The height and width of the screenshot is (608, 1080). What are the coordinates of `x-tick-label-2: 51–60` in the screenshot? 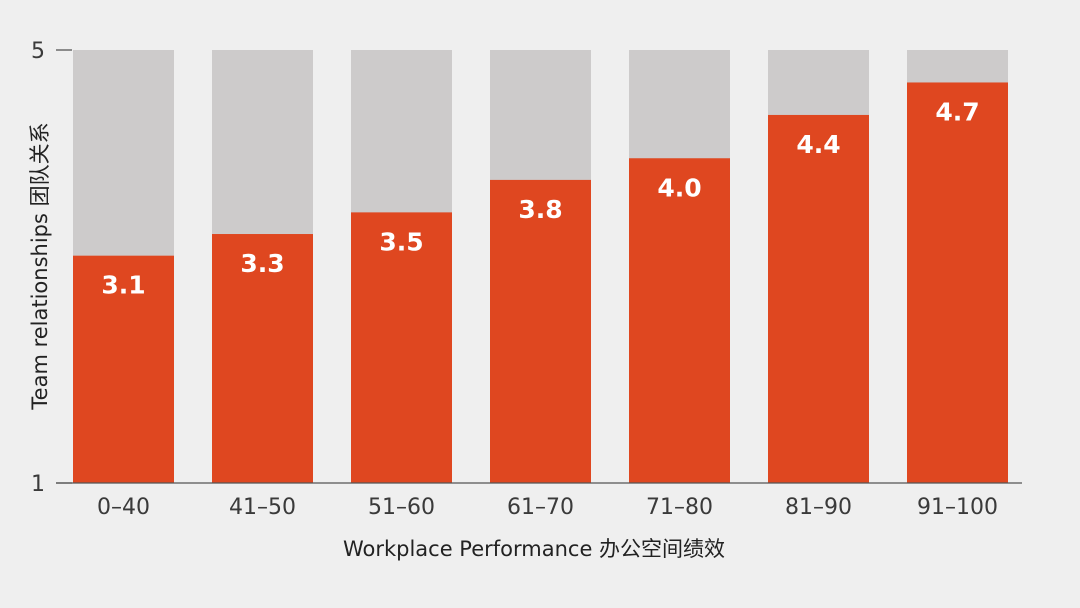 It's located at (401, 507).